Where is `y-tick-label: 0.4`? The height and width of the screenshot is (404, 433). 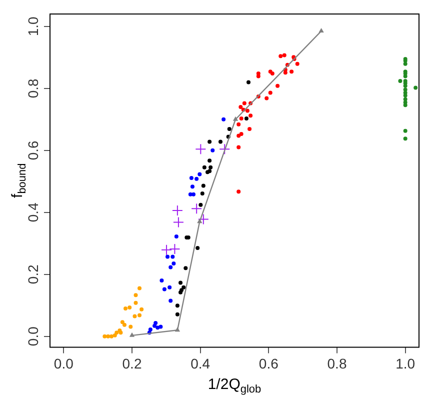 y-tick-label: 0.4 is located at coordinates (32, 212).